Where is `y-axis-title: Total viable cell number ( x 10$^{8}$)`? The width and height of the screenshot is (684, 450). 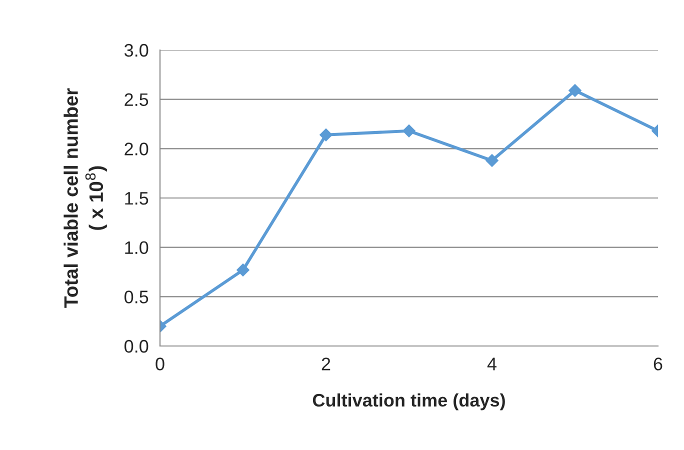 y-axis-title: Total viable cell number ( x 10$^{8}$) is located at coordinates (85, 198).